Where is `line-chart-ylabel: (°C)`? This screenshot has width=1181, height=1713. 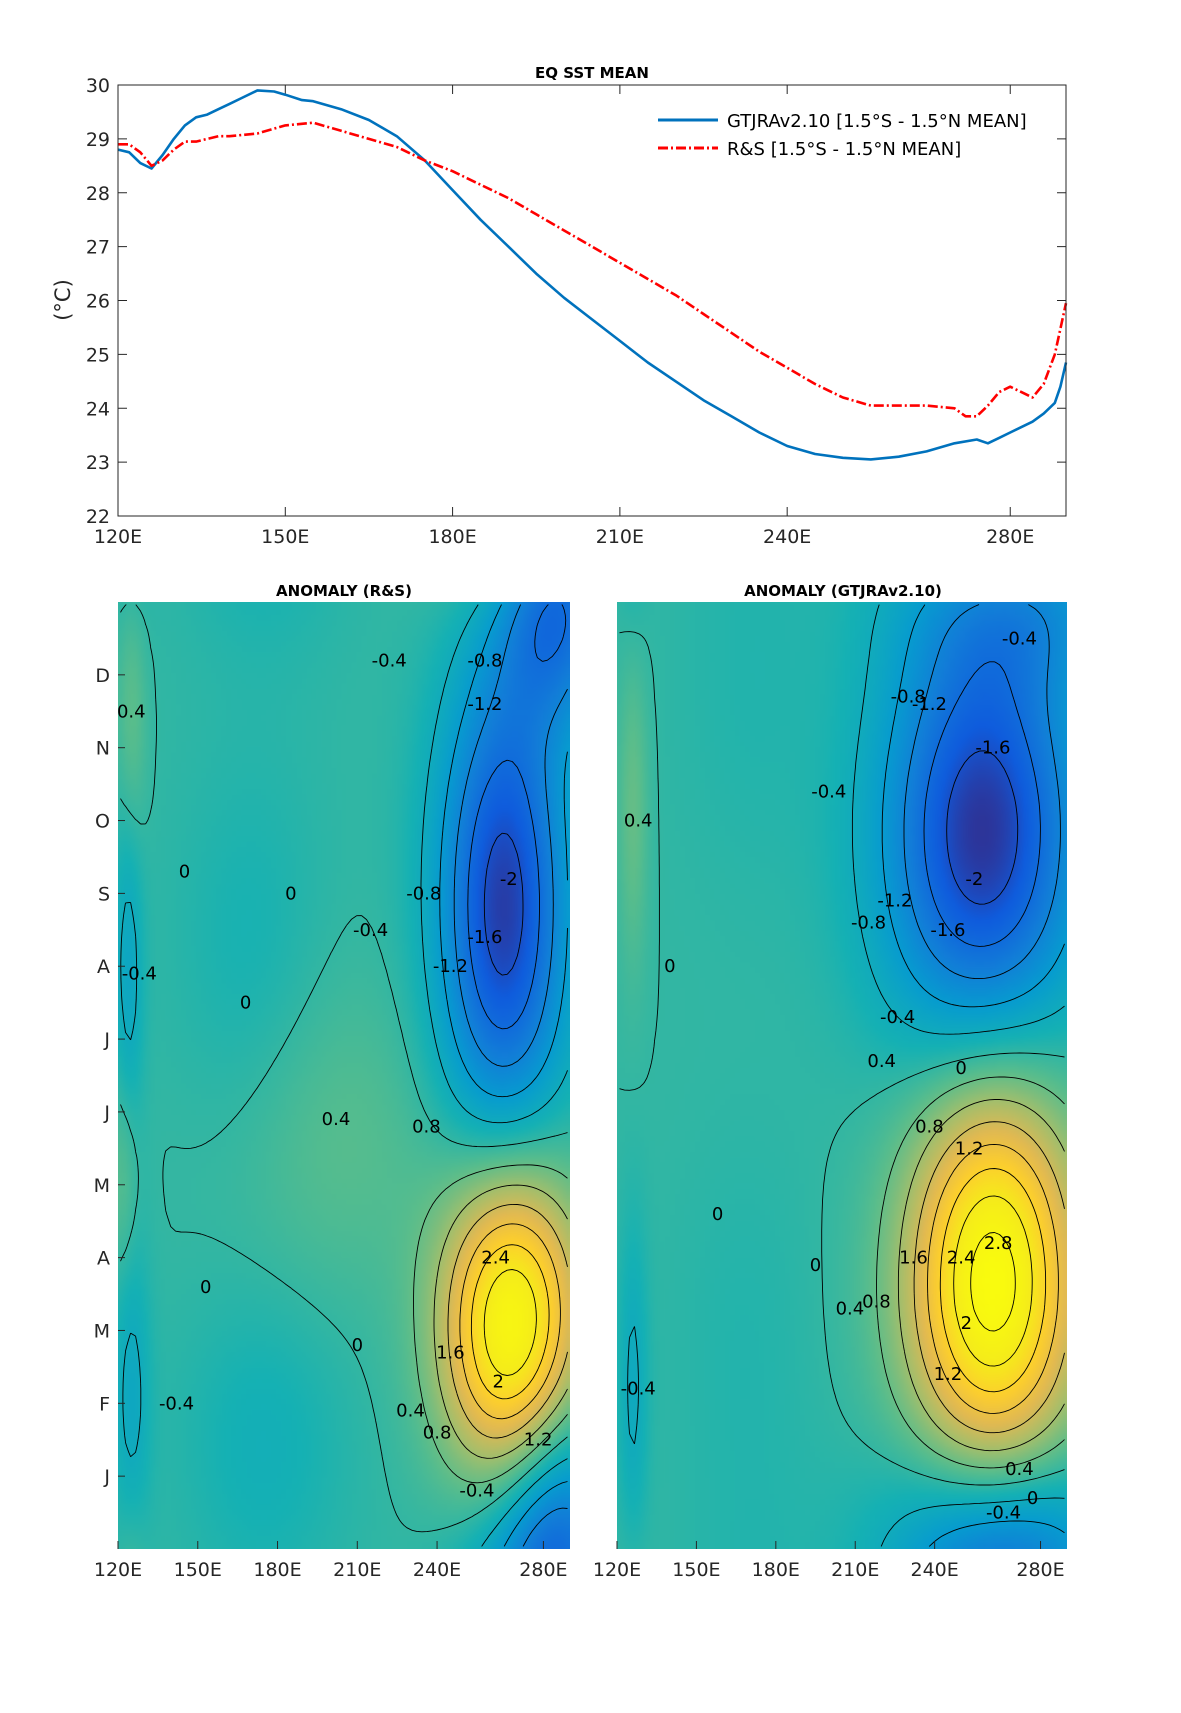 line-chart-ylabel: (°C) is located at coordinates (63, 300).